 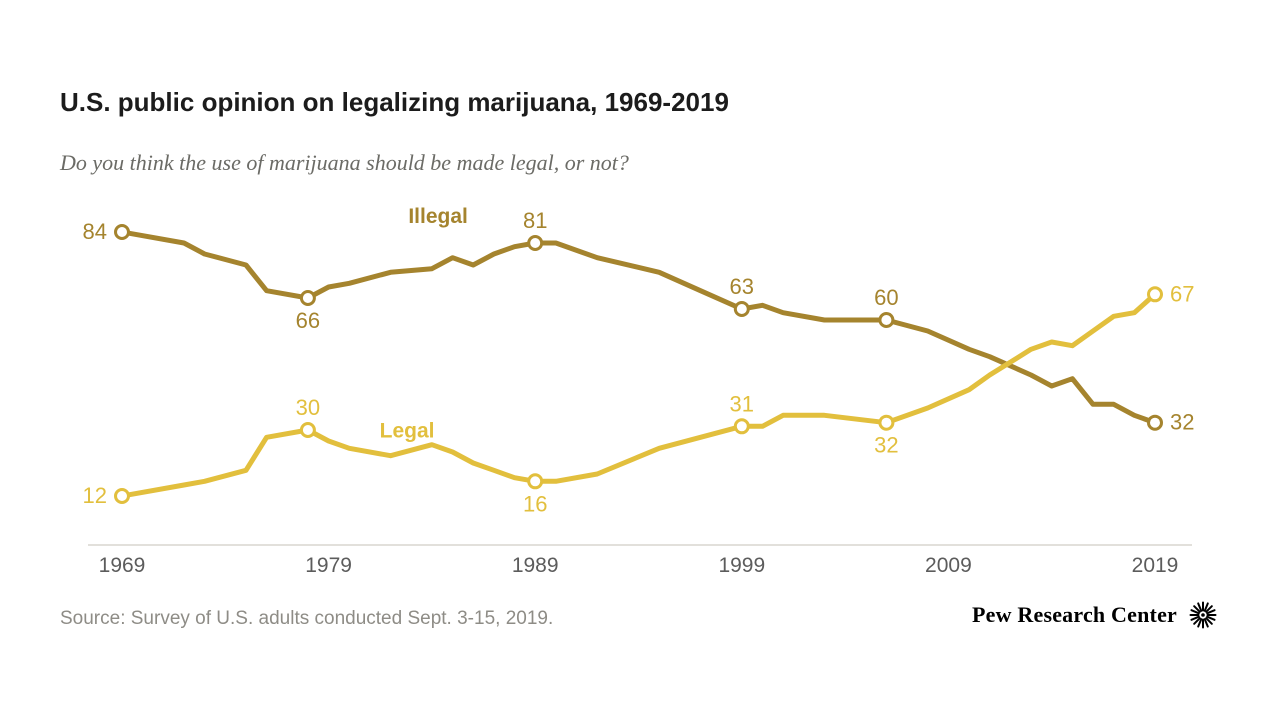 What do you see at coordinates (535, 503) in the screenshot?
I see `legal-point-label: 16` at bounding box center [535, 503].